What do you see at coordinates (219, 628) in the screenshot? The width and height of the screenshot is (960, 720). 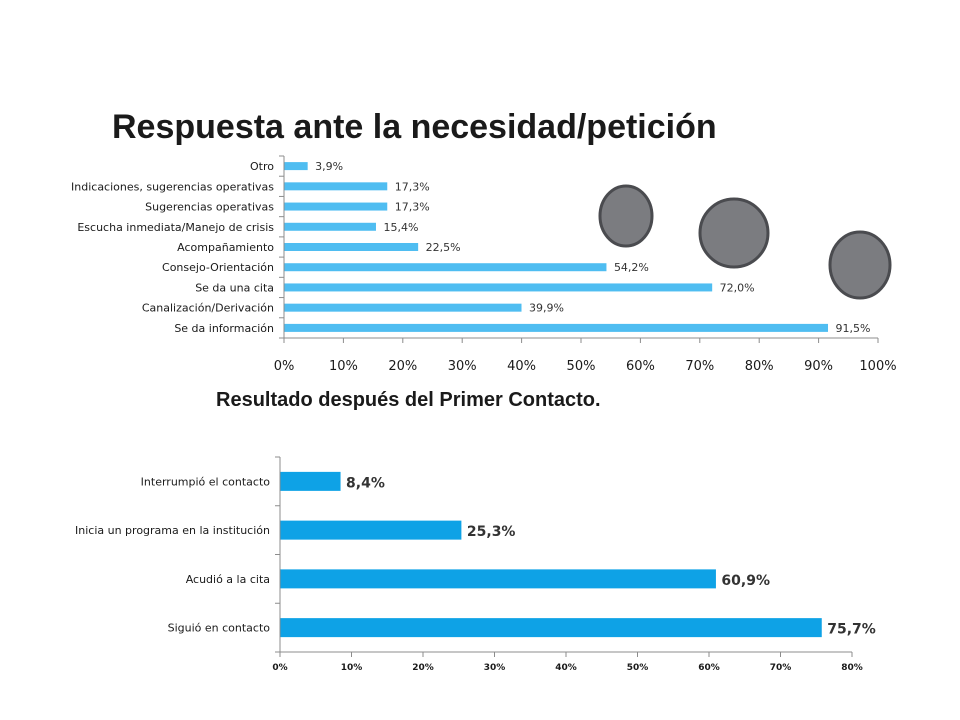 I see `chart2-category-label: Siguió en contacto` at bounding box center [219, 628].